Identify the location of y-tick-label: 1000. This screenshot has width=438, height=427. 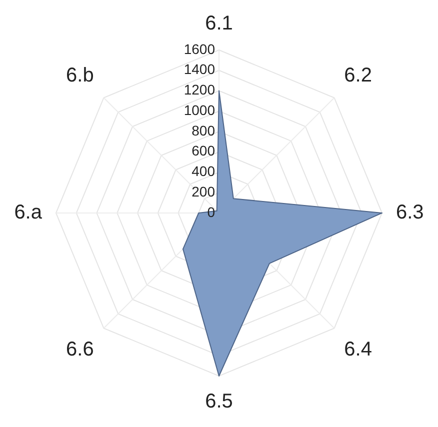
(200, 110).